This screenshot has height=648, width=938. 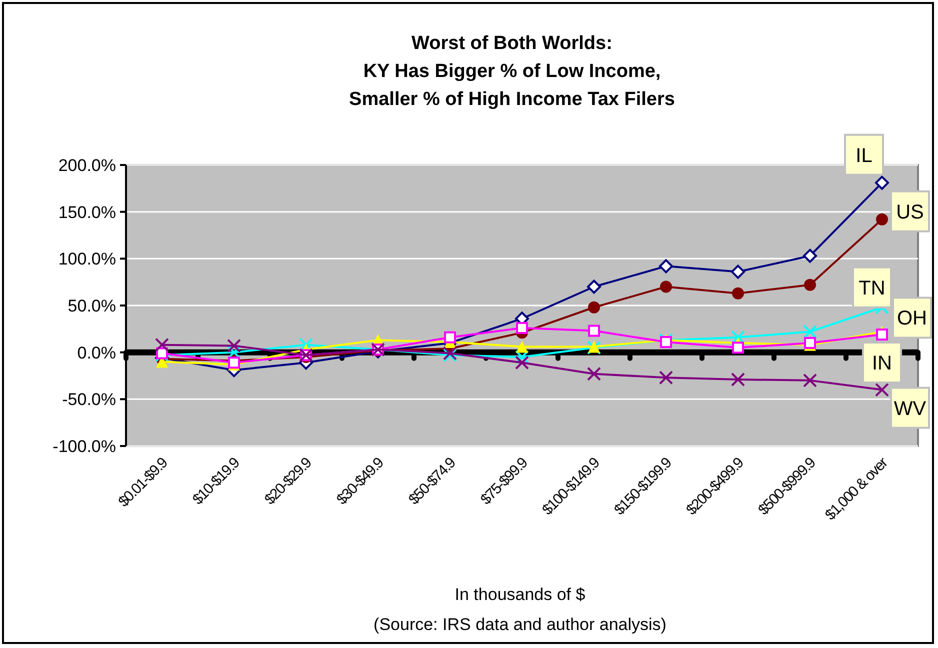 What do you see at coordinates (512, 71) in the screenshot?
I see `chart-title: Worst of Both Worlds: KY Has Bigger % of Low Income, Smaller % of High Income Tax Filers` at bounding box center [512, 71].